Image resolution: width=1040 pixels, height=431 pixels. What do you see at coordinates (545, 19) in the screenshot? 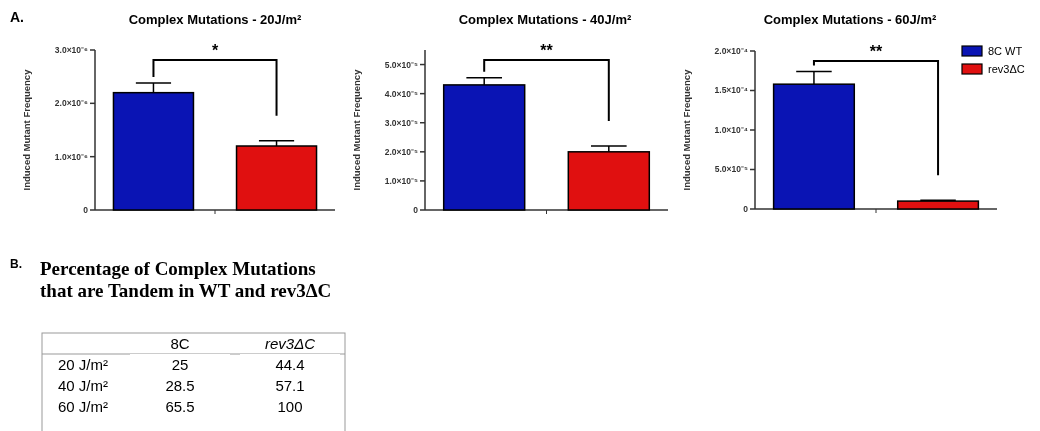
I see `chart-title: Complex Mutations - 40J/m²` at bounding box center [545, 19].